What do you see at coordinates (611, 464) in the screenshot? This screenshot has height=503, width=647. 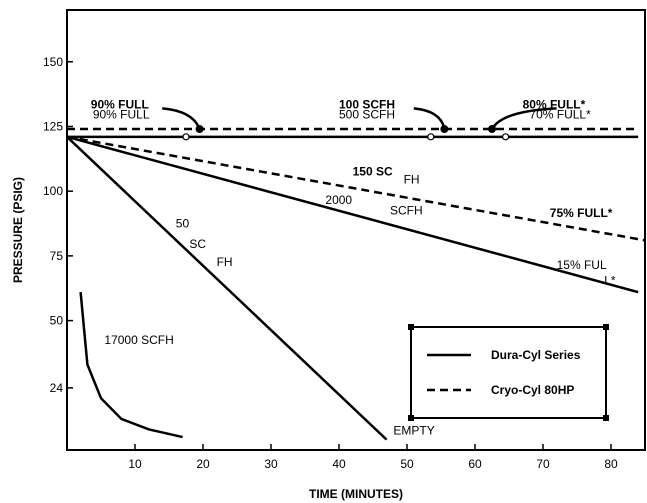 I see `x-tick-label: 80` at bounding box center [611, 464].